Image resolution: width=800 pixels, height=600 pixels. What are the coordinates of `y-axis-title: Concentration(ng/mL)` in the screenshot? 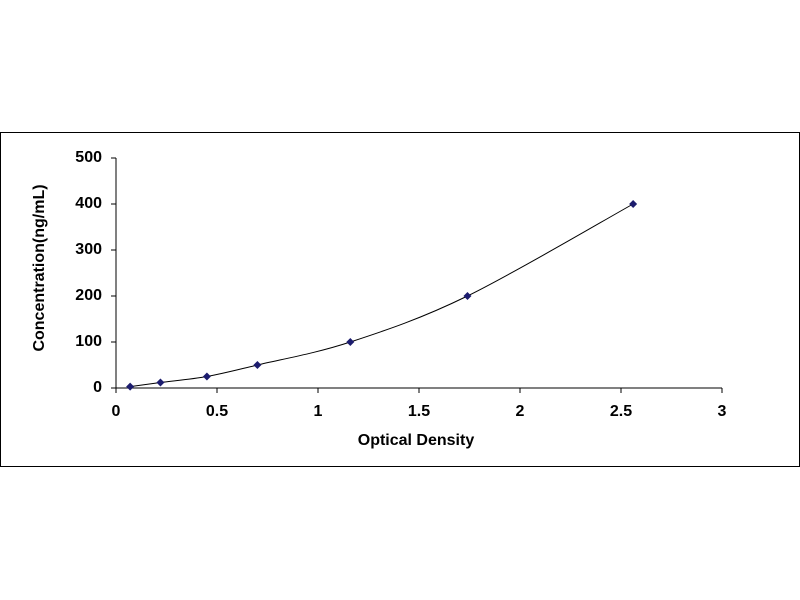 It's located at (39, 267).